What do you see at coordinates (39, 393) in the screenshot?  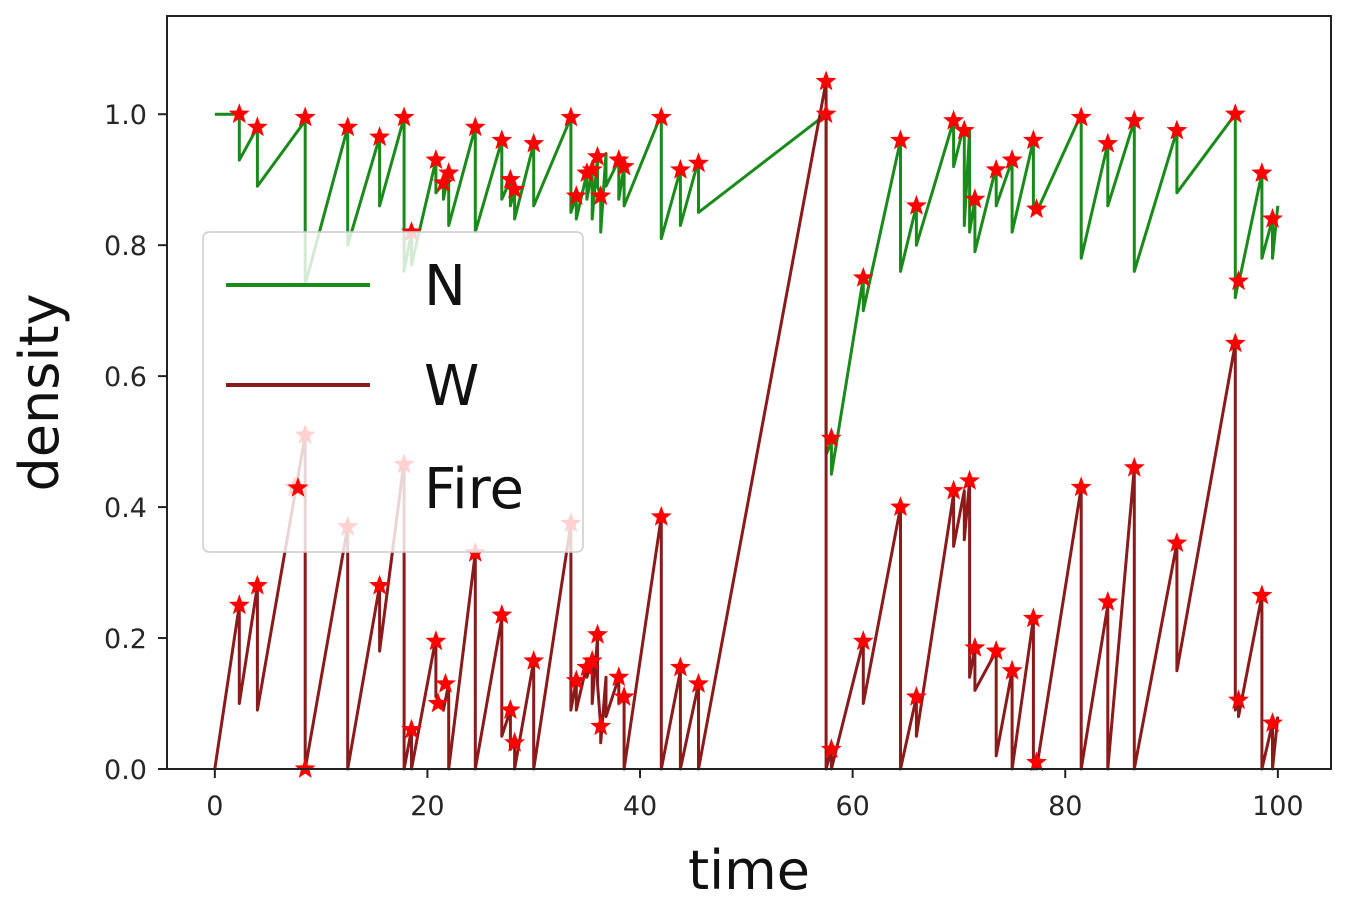 I see `y-axis-label: density` at bounding box center [39, 393].